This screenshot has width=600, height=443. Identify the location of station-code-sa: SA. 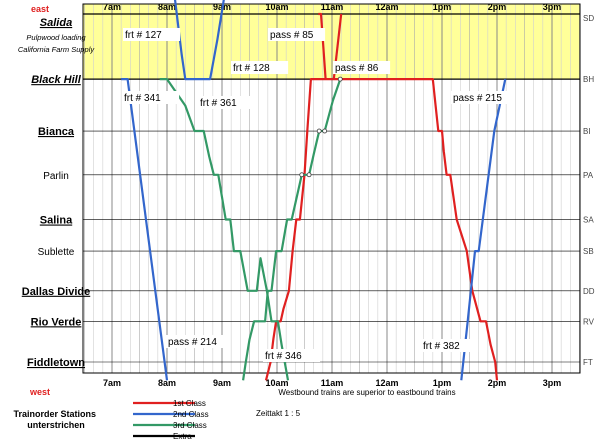
(588, 220).